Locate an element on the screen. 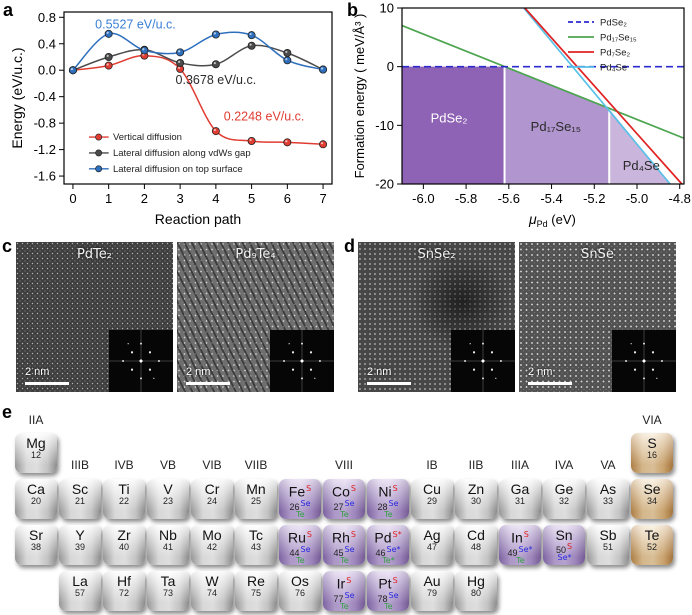 The image size is (692, 615). element-symbol: Ga is located at coordinates (520, 489).